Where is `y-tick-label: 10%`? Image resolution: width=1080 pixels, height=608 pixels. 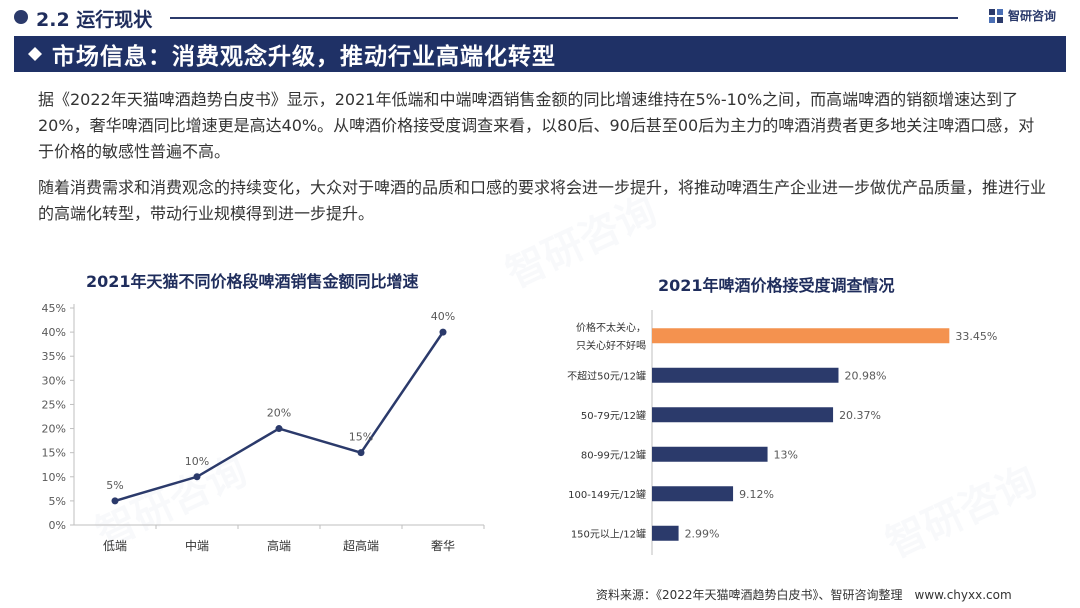
y-tick-label: 10% is located at coordinates (54, 477).